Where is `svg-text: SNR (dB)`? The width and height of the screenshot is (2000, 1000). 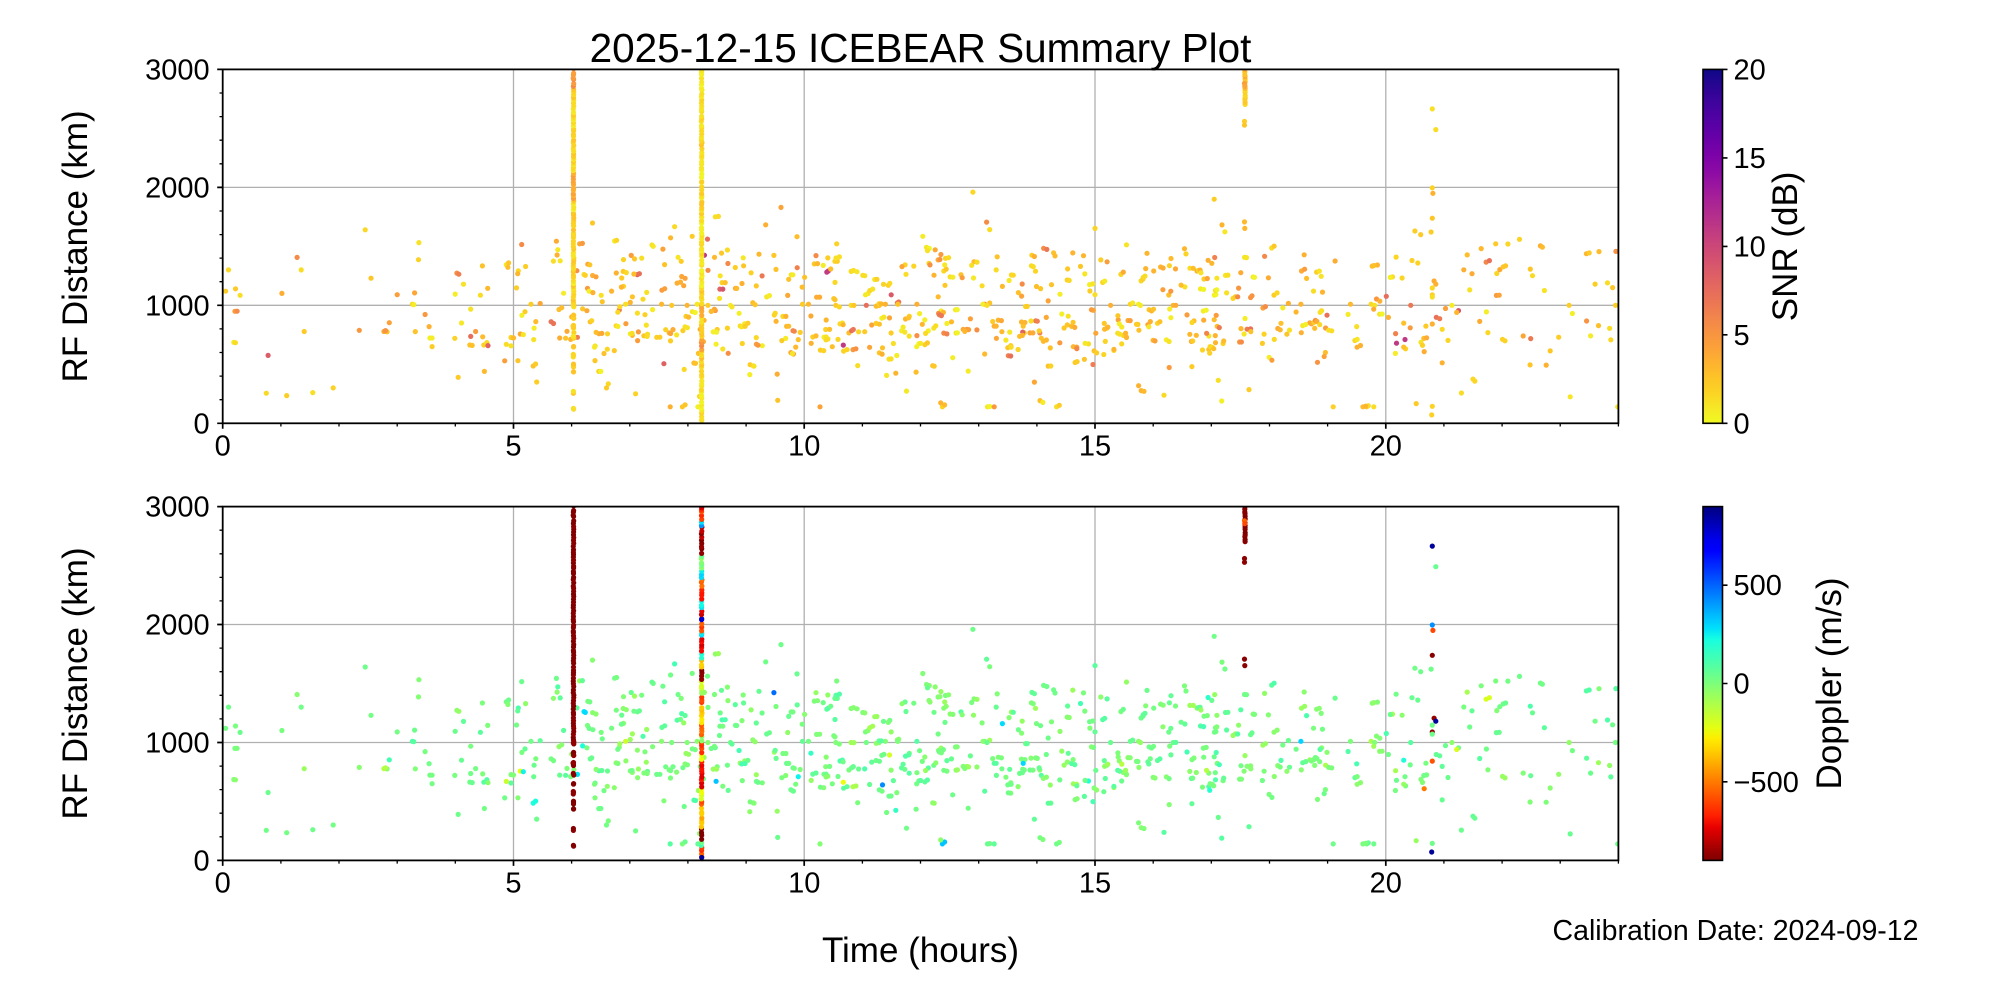
svg-text: SNR (dB) is located at coordinates (1785, 247).